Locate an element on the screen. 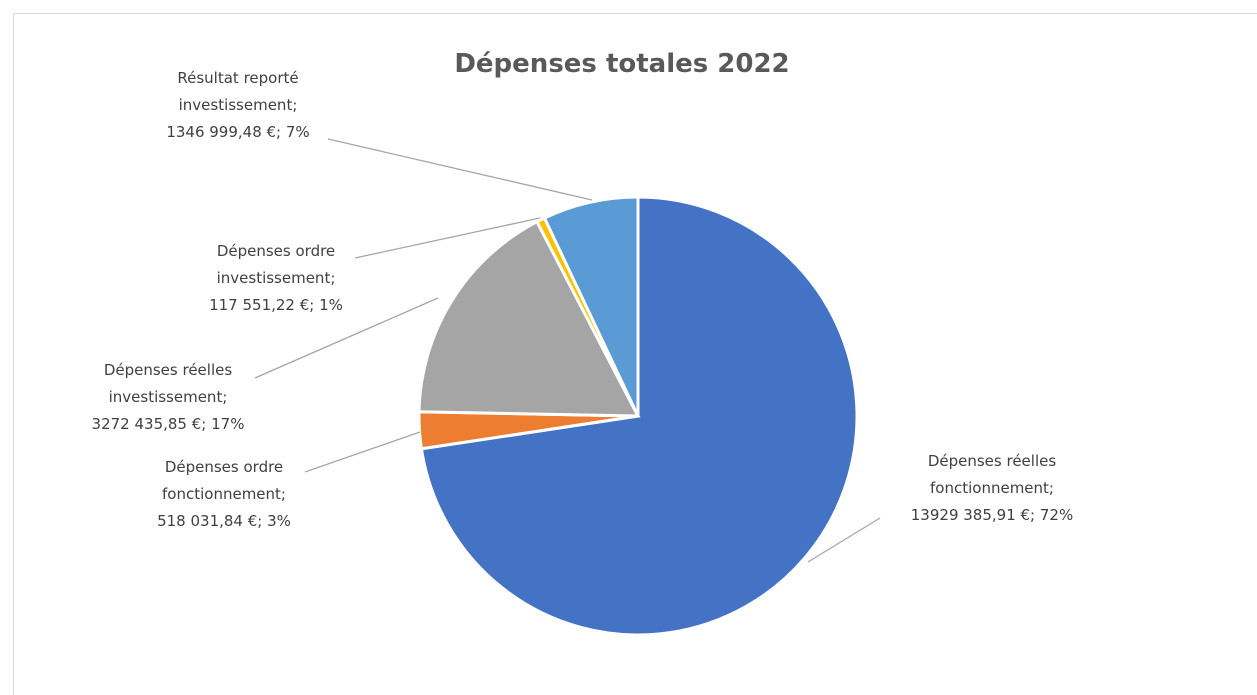 The width and height of the screenshot is (1257, 695). data-label-3-line-2: 117 551,22 €; 1% is located at coordinates (276, 305).